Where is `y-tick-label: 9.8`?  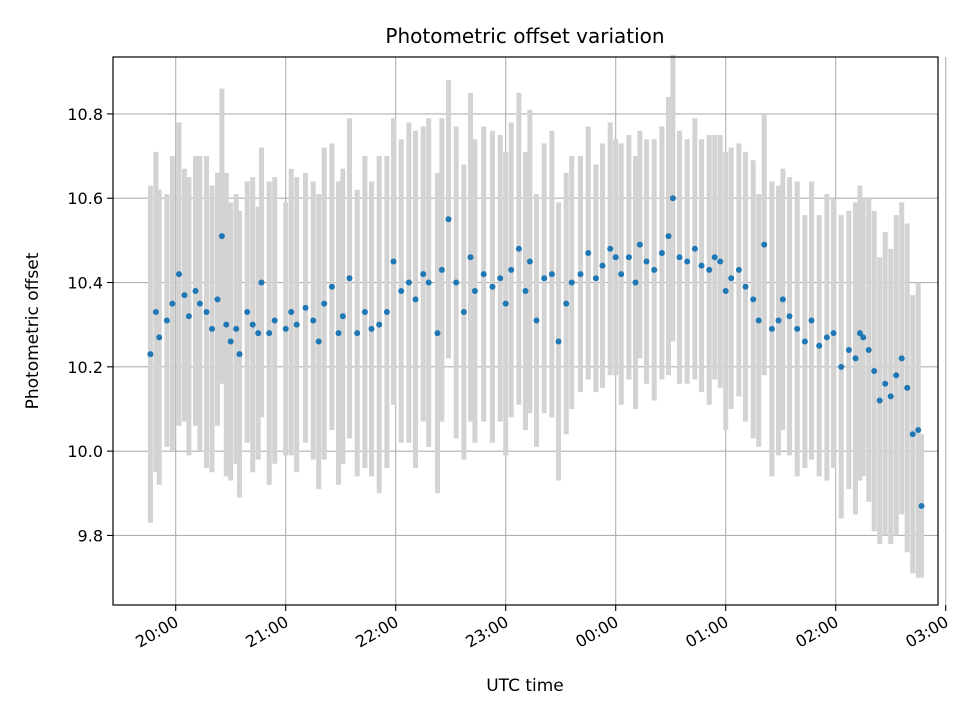 y-tick-label: 9.8 is located at coordinates (90, 535).